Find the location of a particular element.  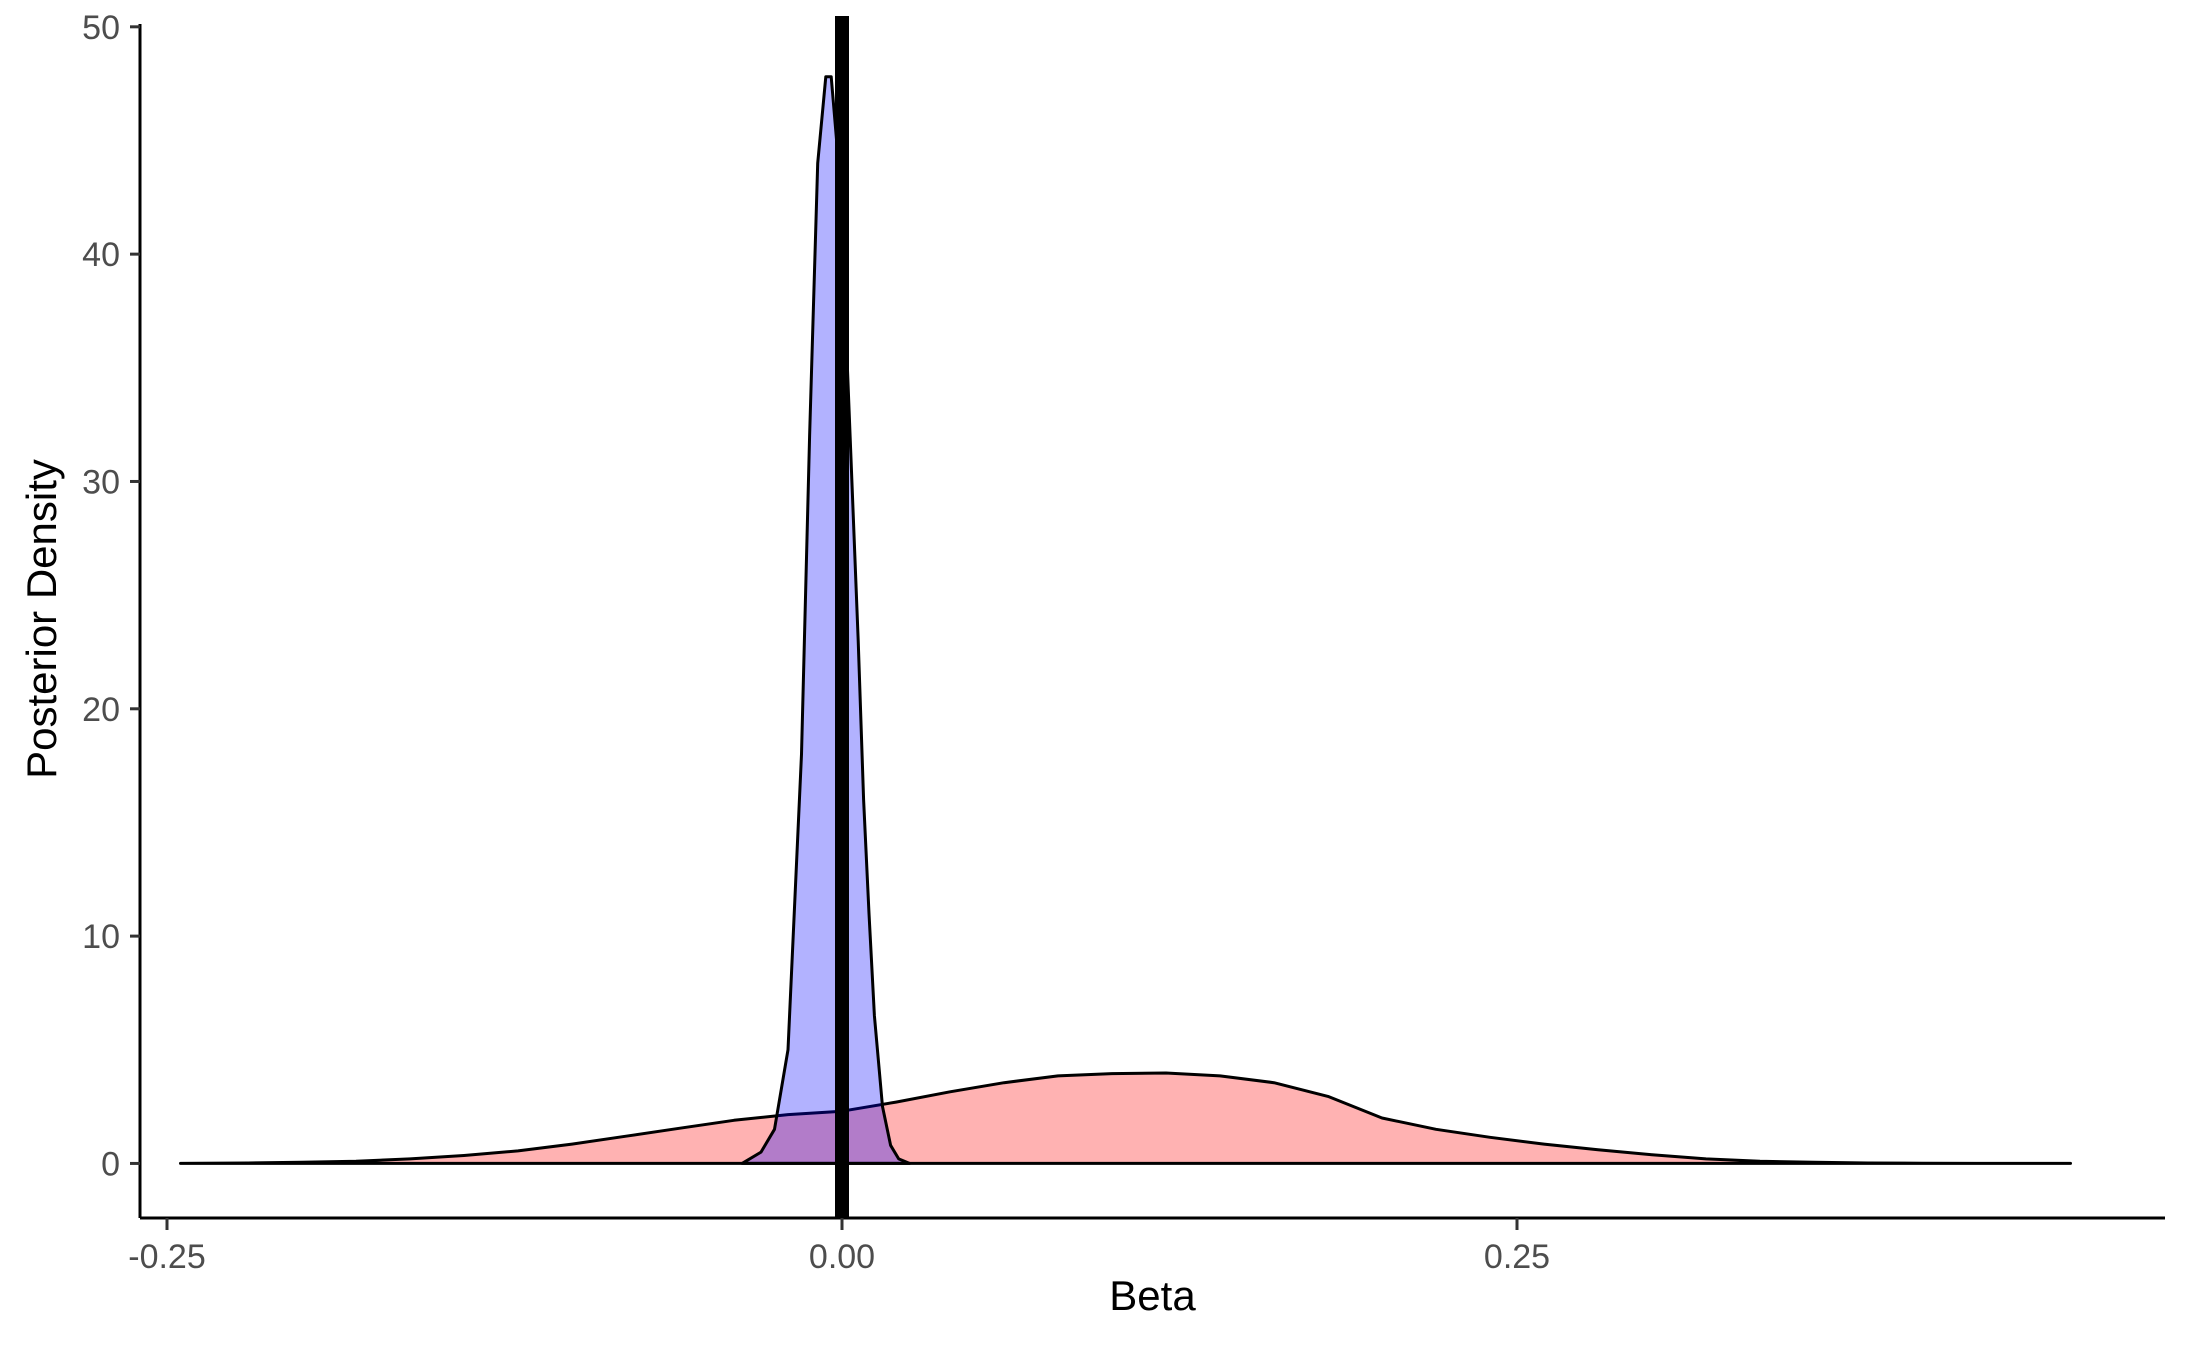

x-axis-title: Beta is located at coordinates (1152, 1295).